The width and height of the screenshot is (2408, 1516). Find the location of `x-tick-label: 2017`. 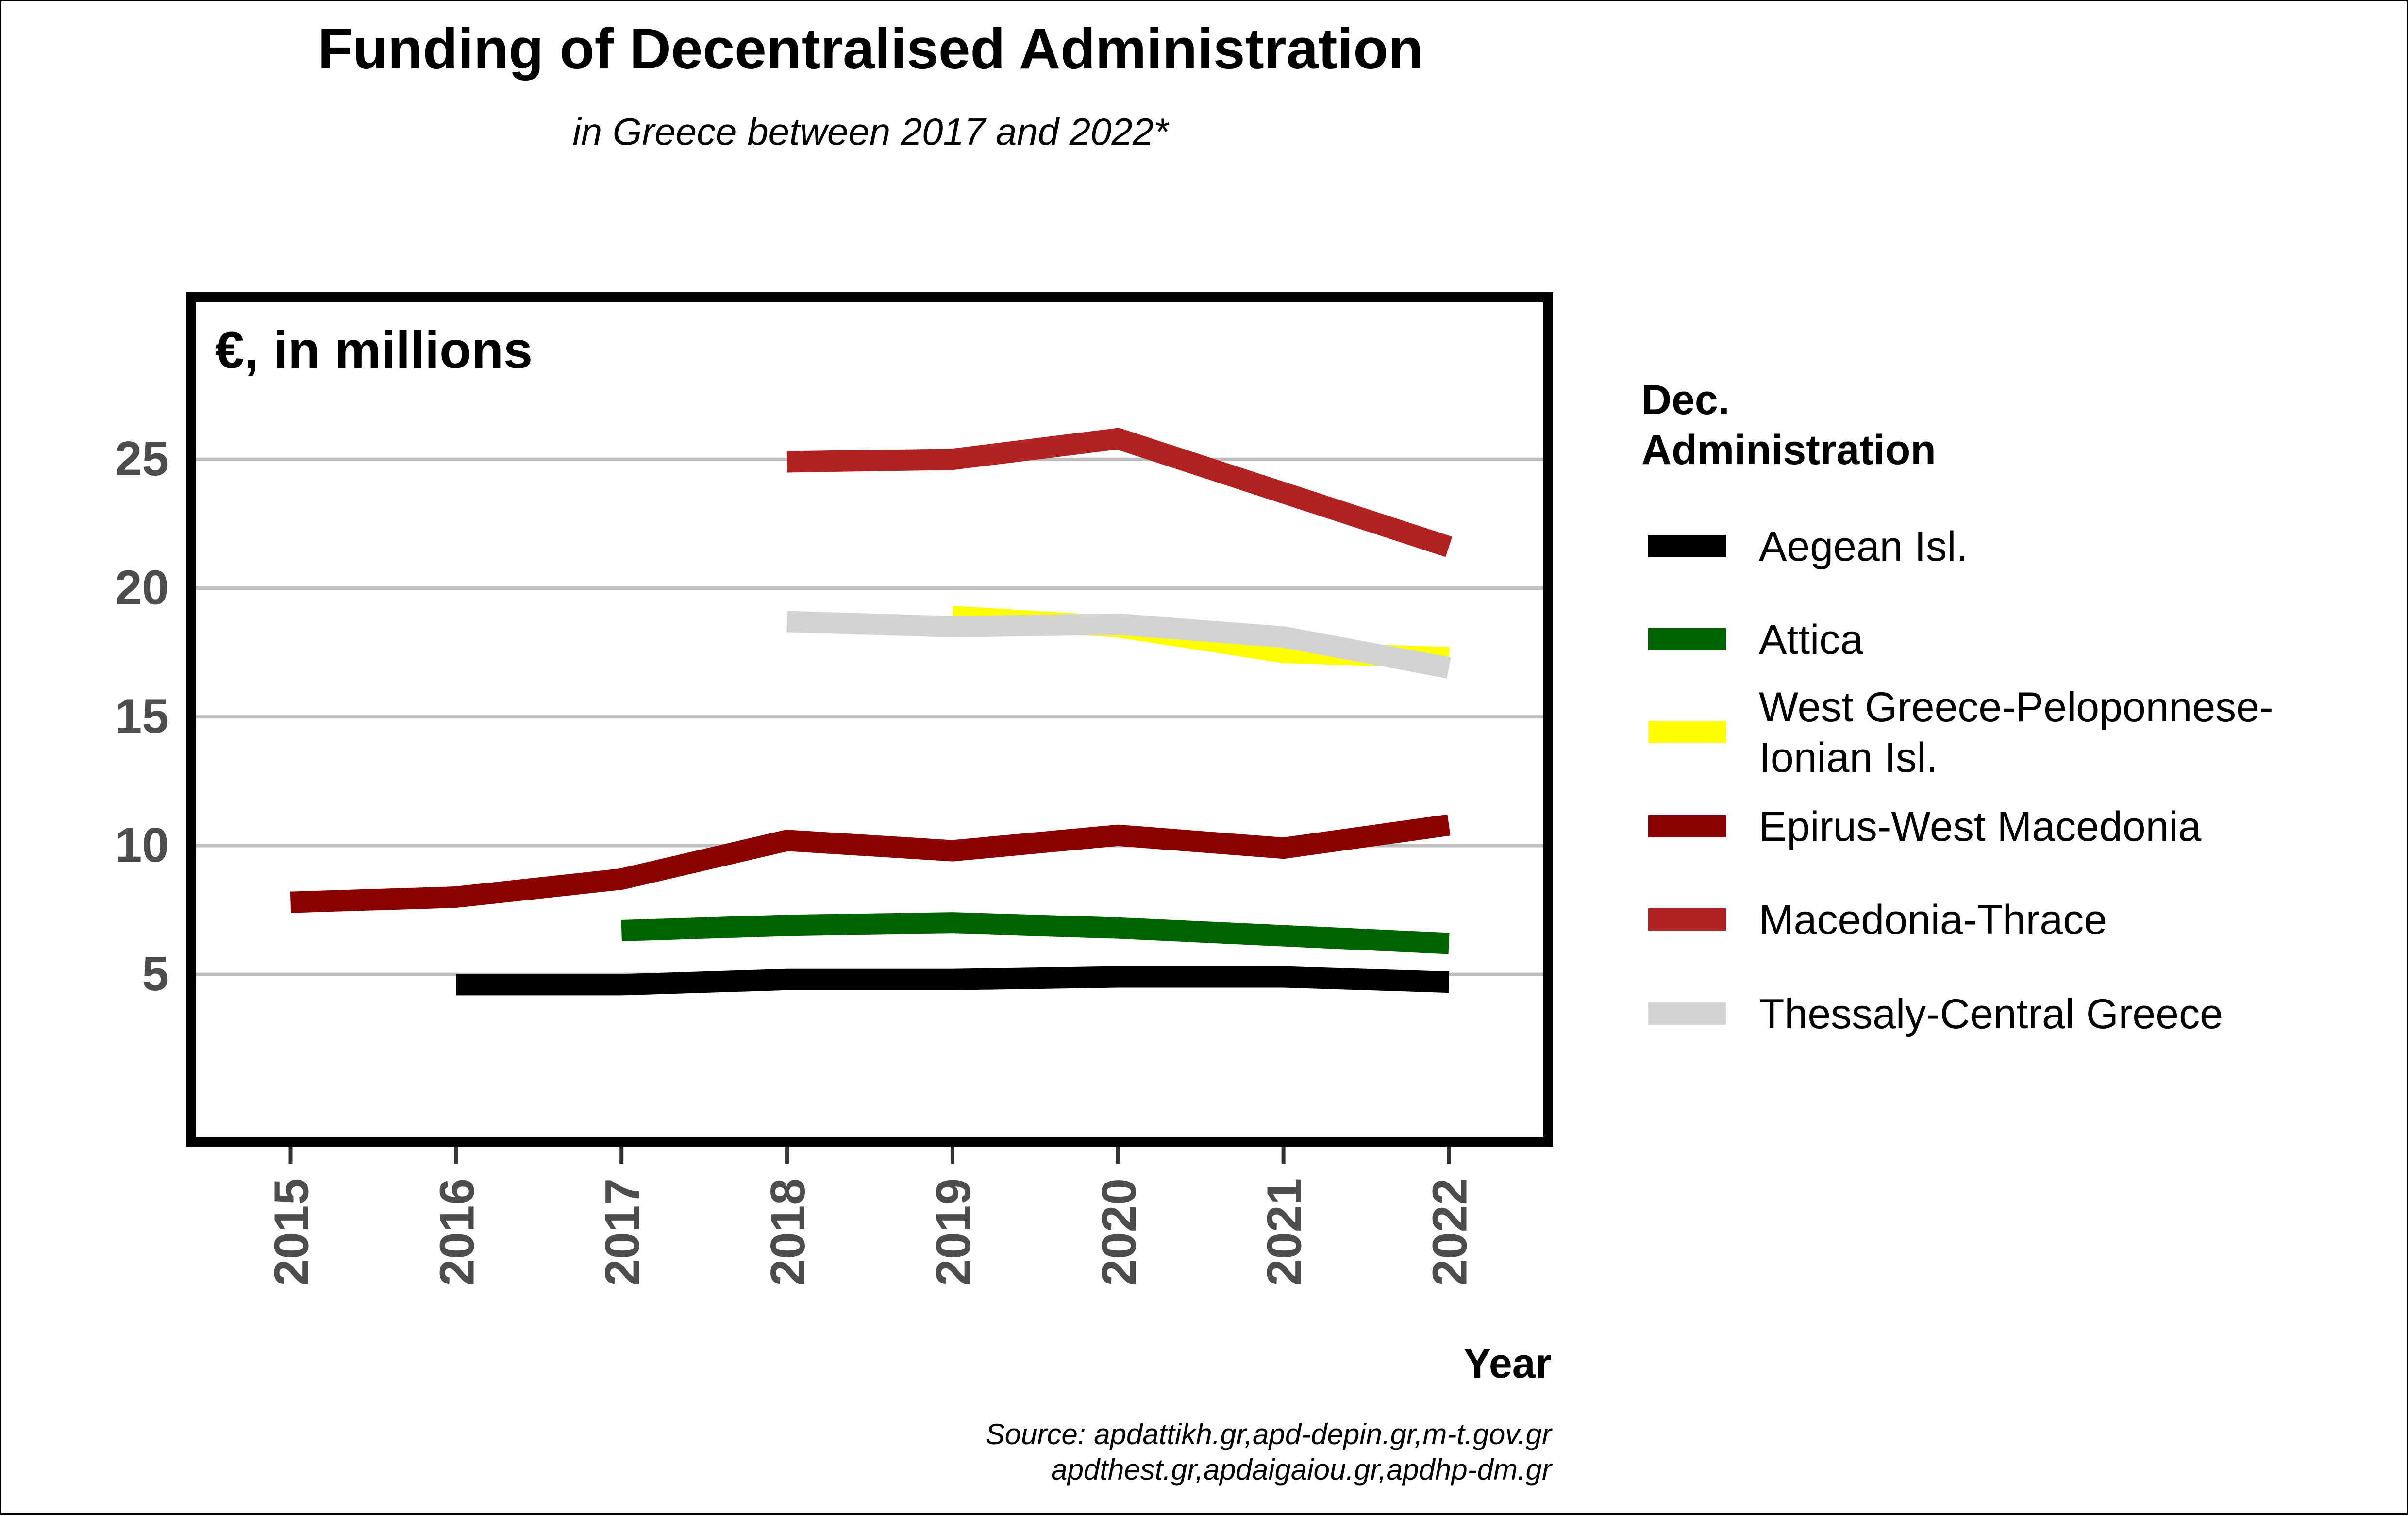

x-tick-label: 2017 is located at coordinates (623, 1232).